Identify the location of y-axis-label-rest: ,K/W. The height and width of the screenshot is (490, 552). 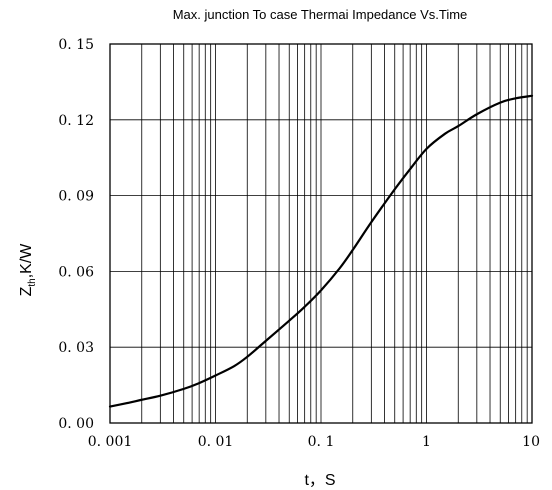
(26, 261).